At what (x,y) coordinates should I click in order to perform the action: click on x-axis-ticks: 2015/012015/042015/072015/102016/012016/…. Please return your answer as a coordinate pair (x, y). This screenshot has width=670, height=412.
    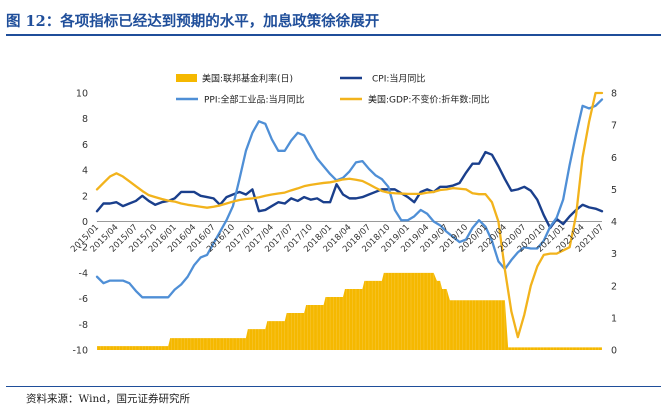
    Looking at the image, I should click on (337, 239).